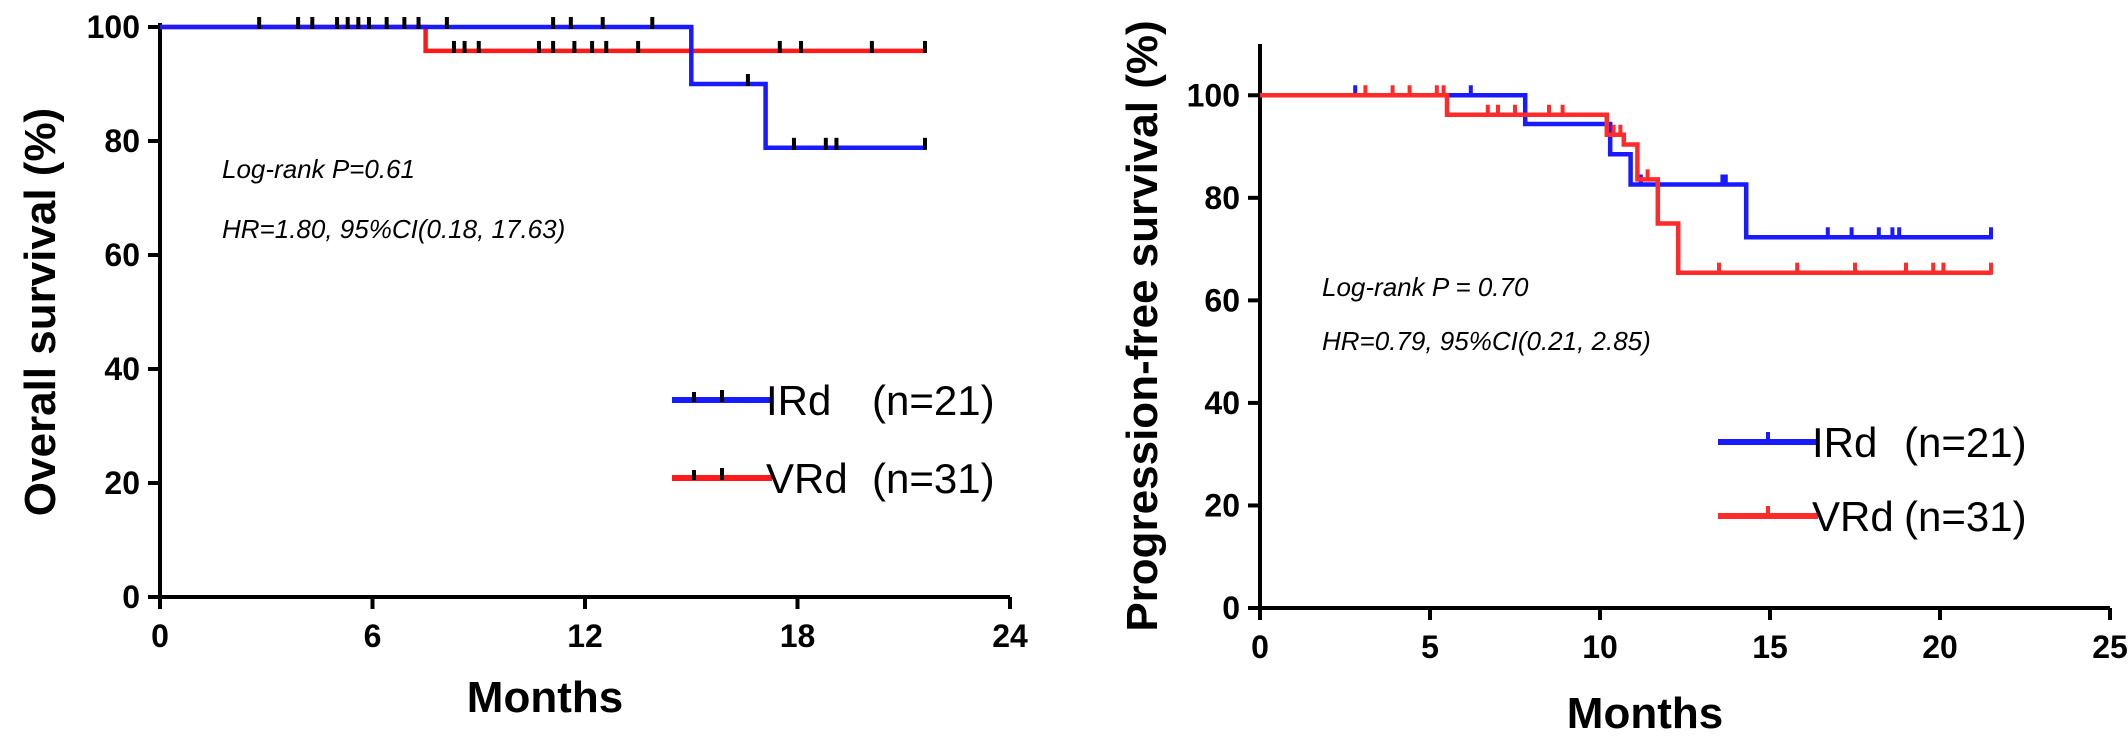 This screenshot has height=744, width=2128. What do you see at coordinates (1872, 479) in the screenshot?
I see `legend: IRd (n=21)VRd (n=31)` at bounding box center [1872, 479].